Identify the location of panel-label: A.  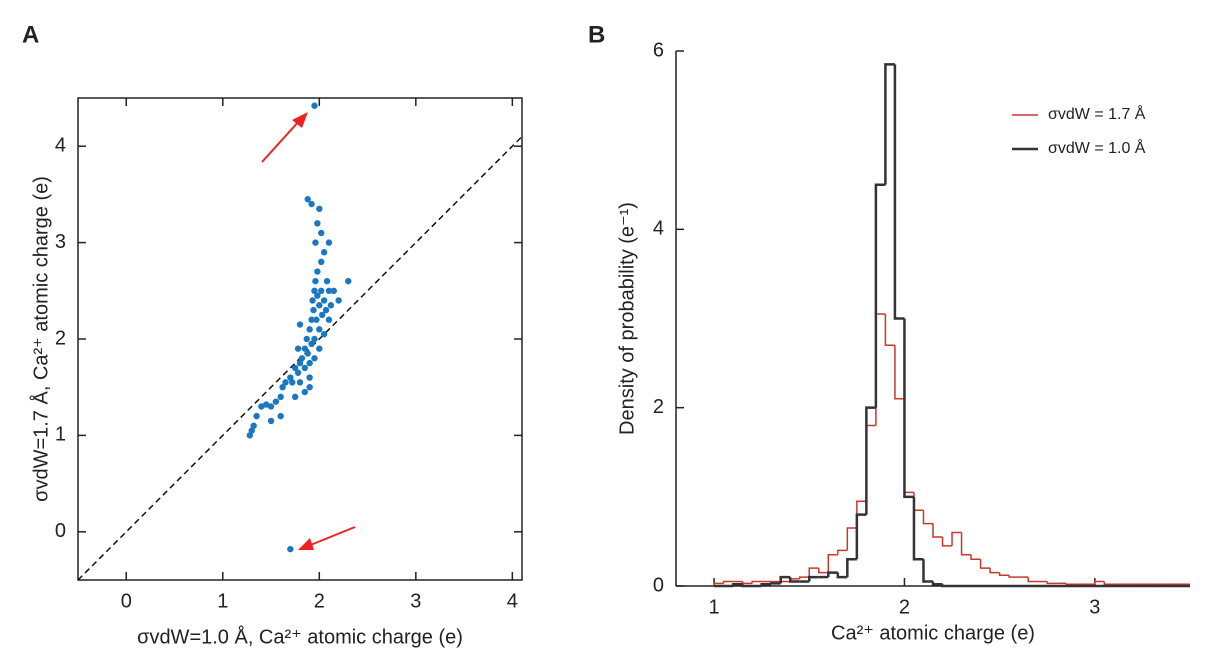
(30, 34).